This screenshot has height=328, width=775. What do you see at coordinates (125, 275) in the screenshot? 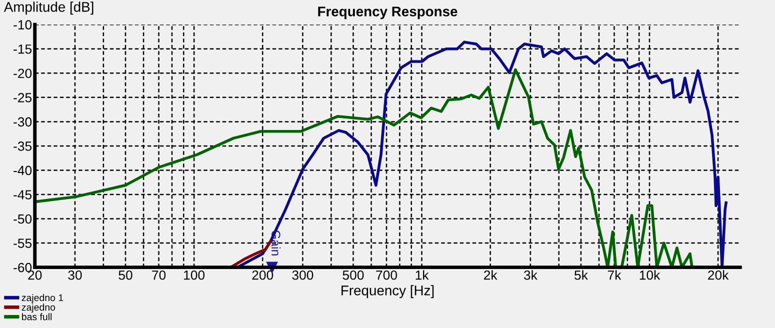
I see `x-tick-label: 50` at bounding box center [125, 275].